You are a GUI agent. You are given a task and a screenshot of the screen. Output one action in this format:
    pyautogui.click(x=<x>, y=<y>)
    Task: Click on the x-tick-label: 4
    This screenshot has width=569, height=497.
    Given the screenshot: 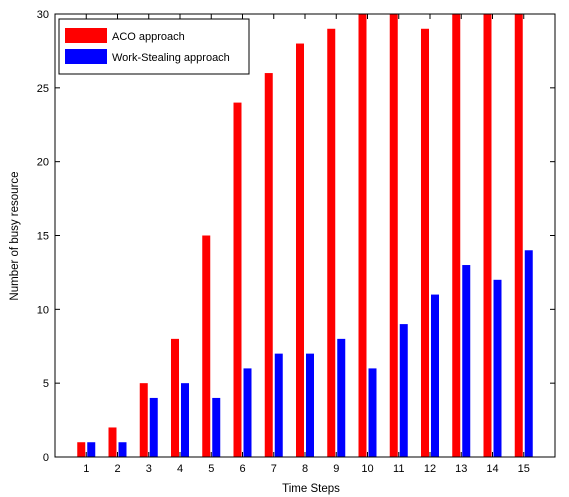 What is the action you would take?
    pyautogui.click(x=180, y=469)
    